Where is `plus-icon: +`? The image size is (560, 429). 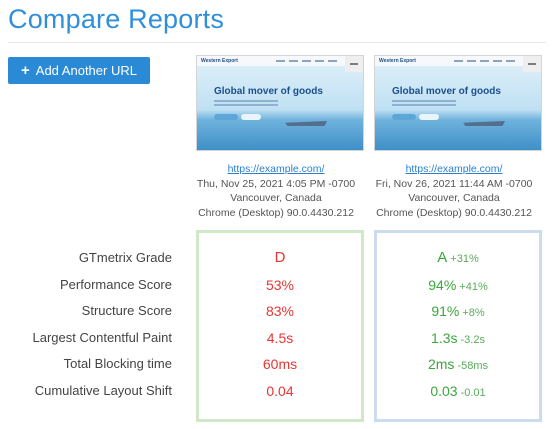 plus-icon: + is located at coordinates (25, 70).